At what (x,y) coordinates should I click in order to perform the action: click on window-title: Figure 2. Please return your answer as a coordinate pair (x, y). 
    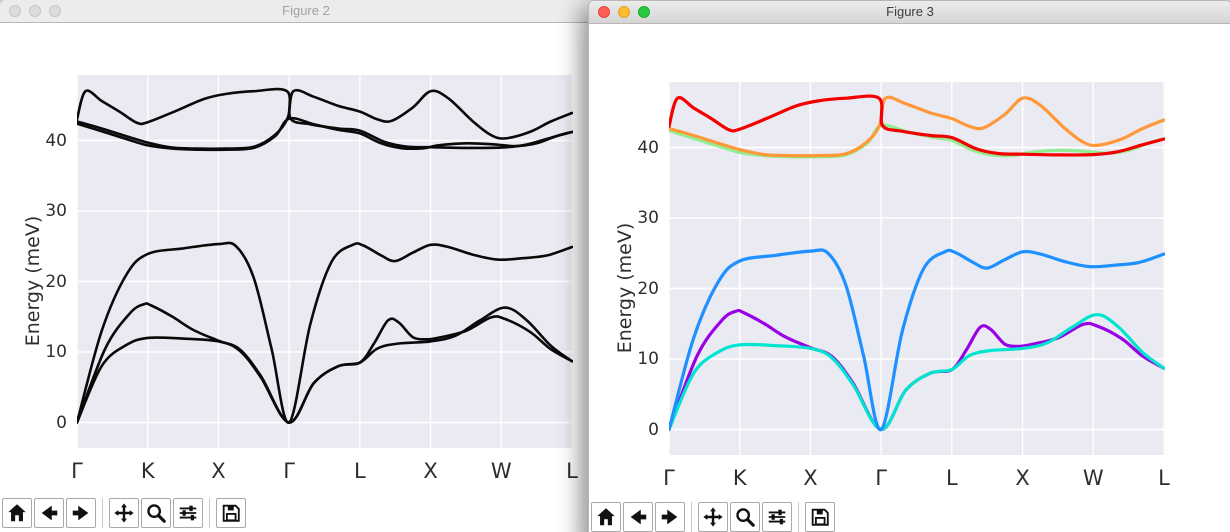
    Looking at the image, I should click on (306, 10).